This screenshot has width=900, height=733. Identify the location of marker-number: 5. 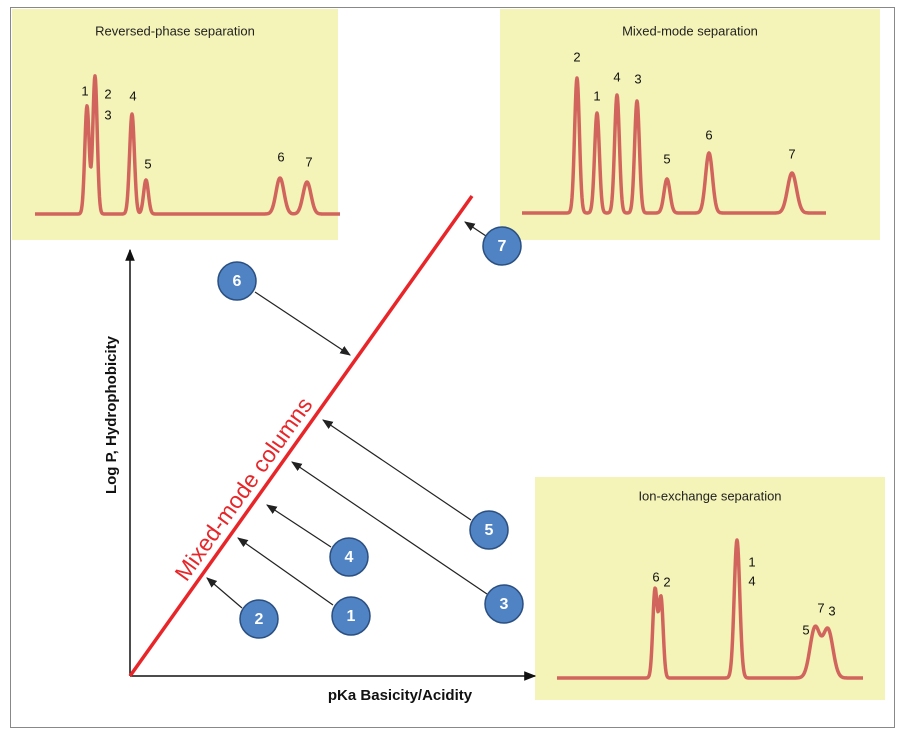
(489, 530).